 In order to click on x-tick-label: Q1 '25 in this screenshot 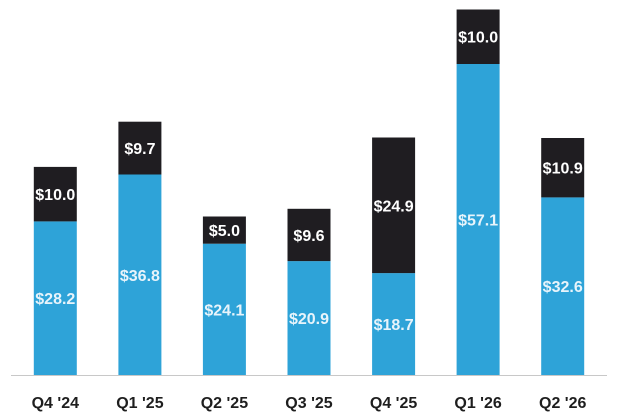, I will do `click(139, 403)`.